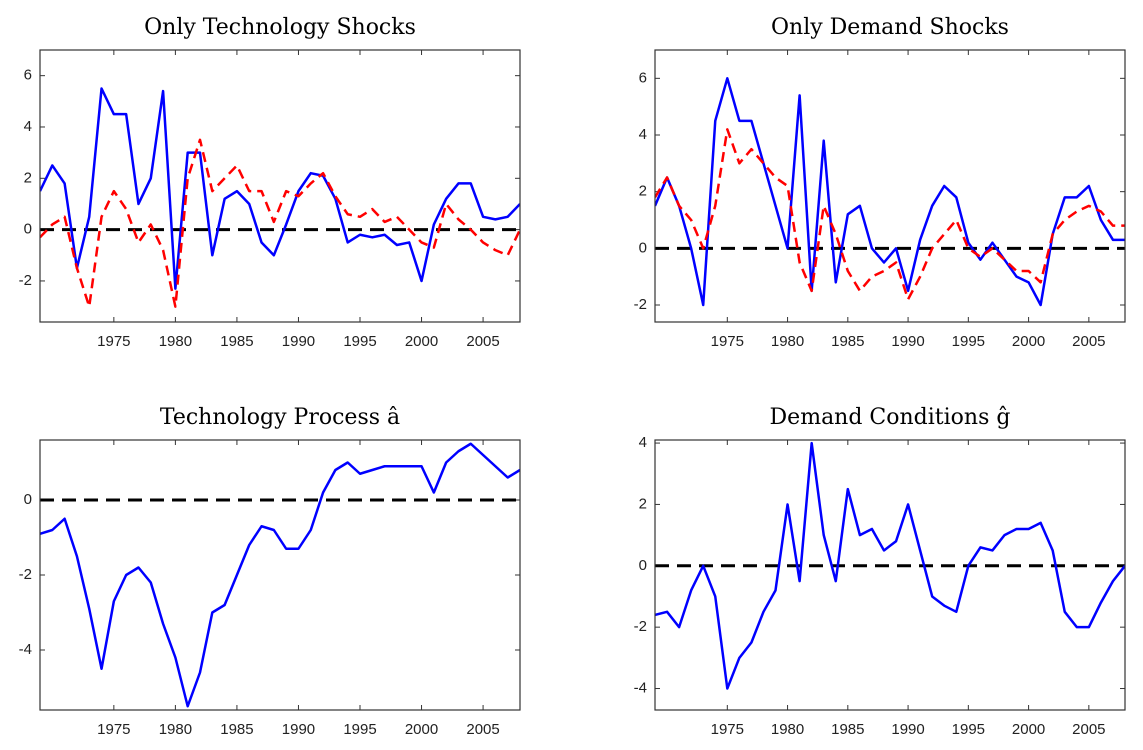 The height and width of the screenshot is (750, 1143). What do you see at coordinates (890, 27) in the screenshot?
I see `subplot-title: Only Demand Shocks` at bounding box center [890, 27].